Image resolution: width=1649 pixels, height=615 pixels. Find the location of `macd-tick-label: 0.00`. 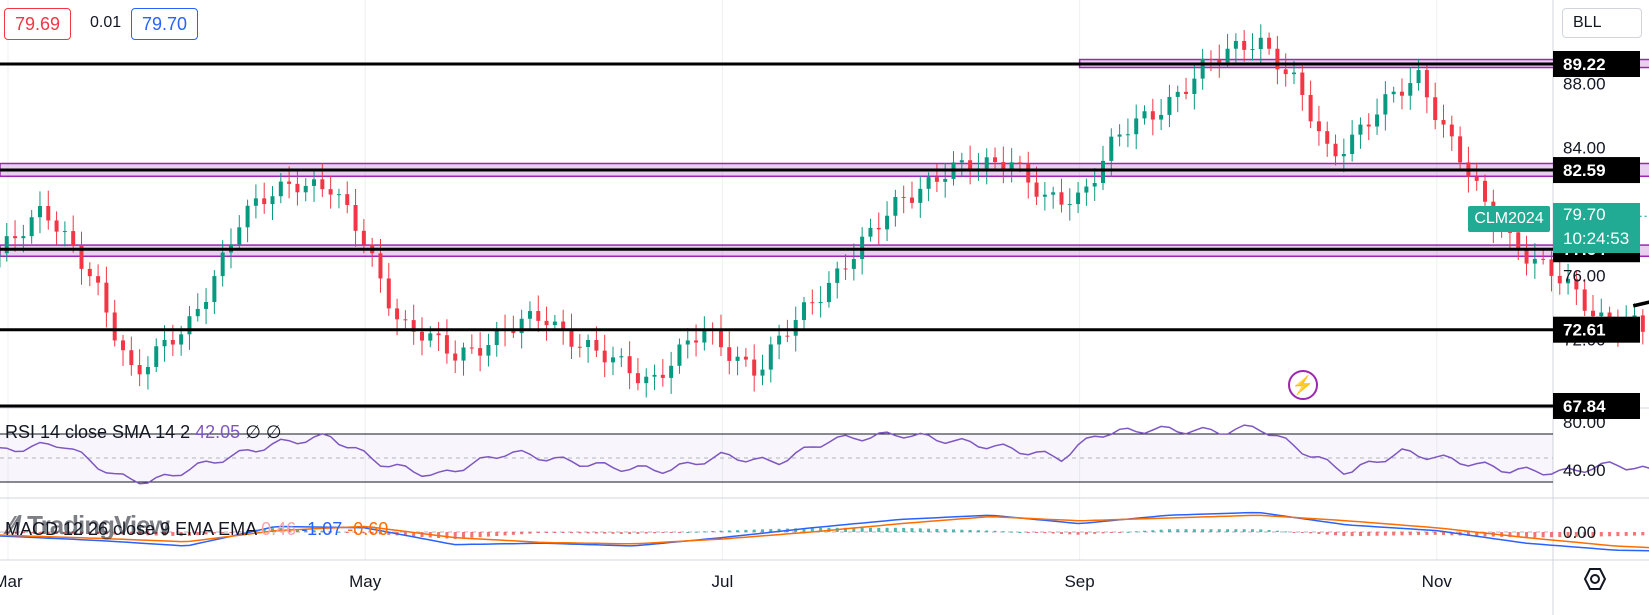

macd-tick-label: 0.00 is located at coordinates (1579, 532).